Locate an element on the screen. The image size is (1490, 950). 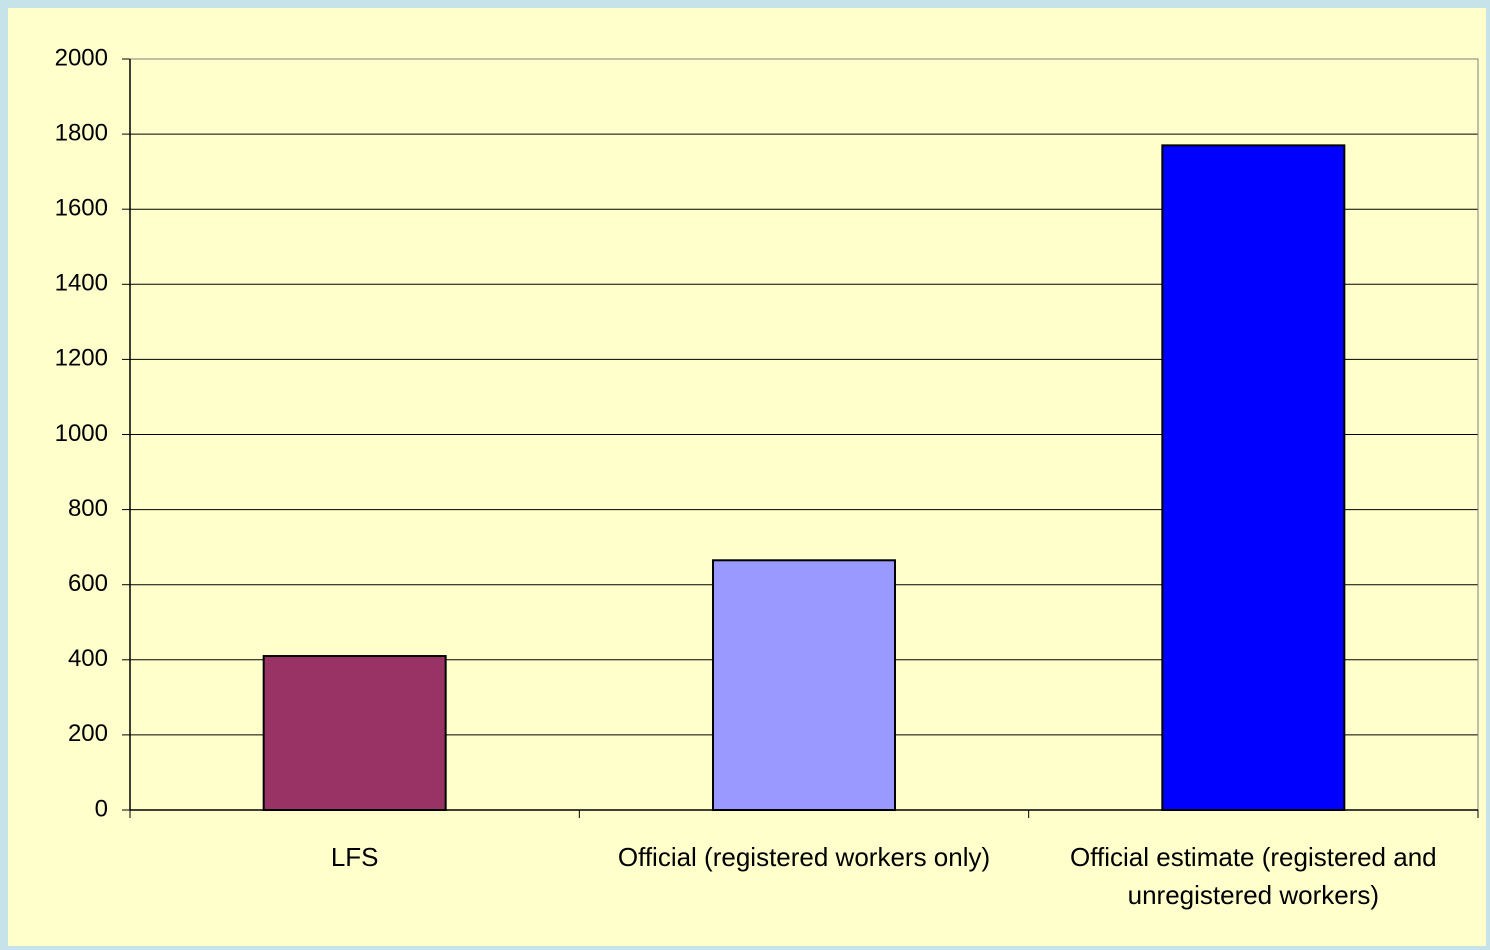
y-tick-label: 800 is located at coordinates (88, 508).